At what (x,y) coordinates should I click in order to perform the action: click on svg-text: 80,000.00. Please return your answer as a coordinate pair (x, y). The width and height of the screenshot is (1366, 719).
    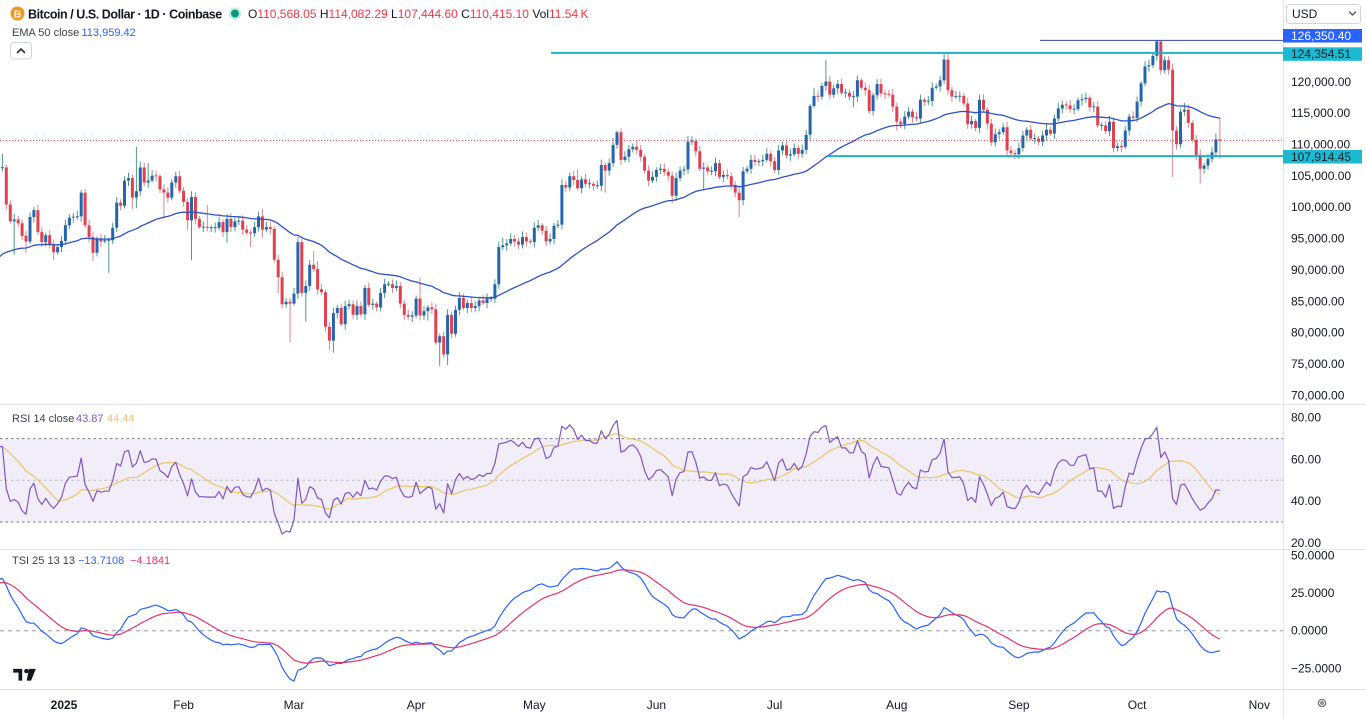
    Looking at the image, I should click on (1318, 333).